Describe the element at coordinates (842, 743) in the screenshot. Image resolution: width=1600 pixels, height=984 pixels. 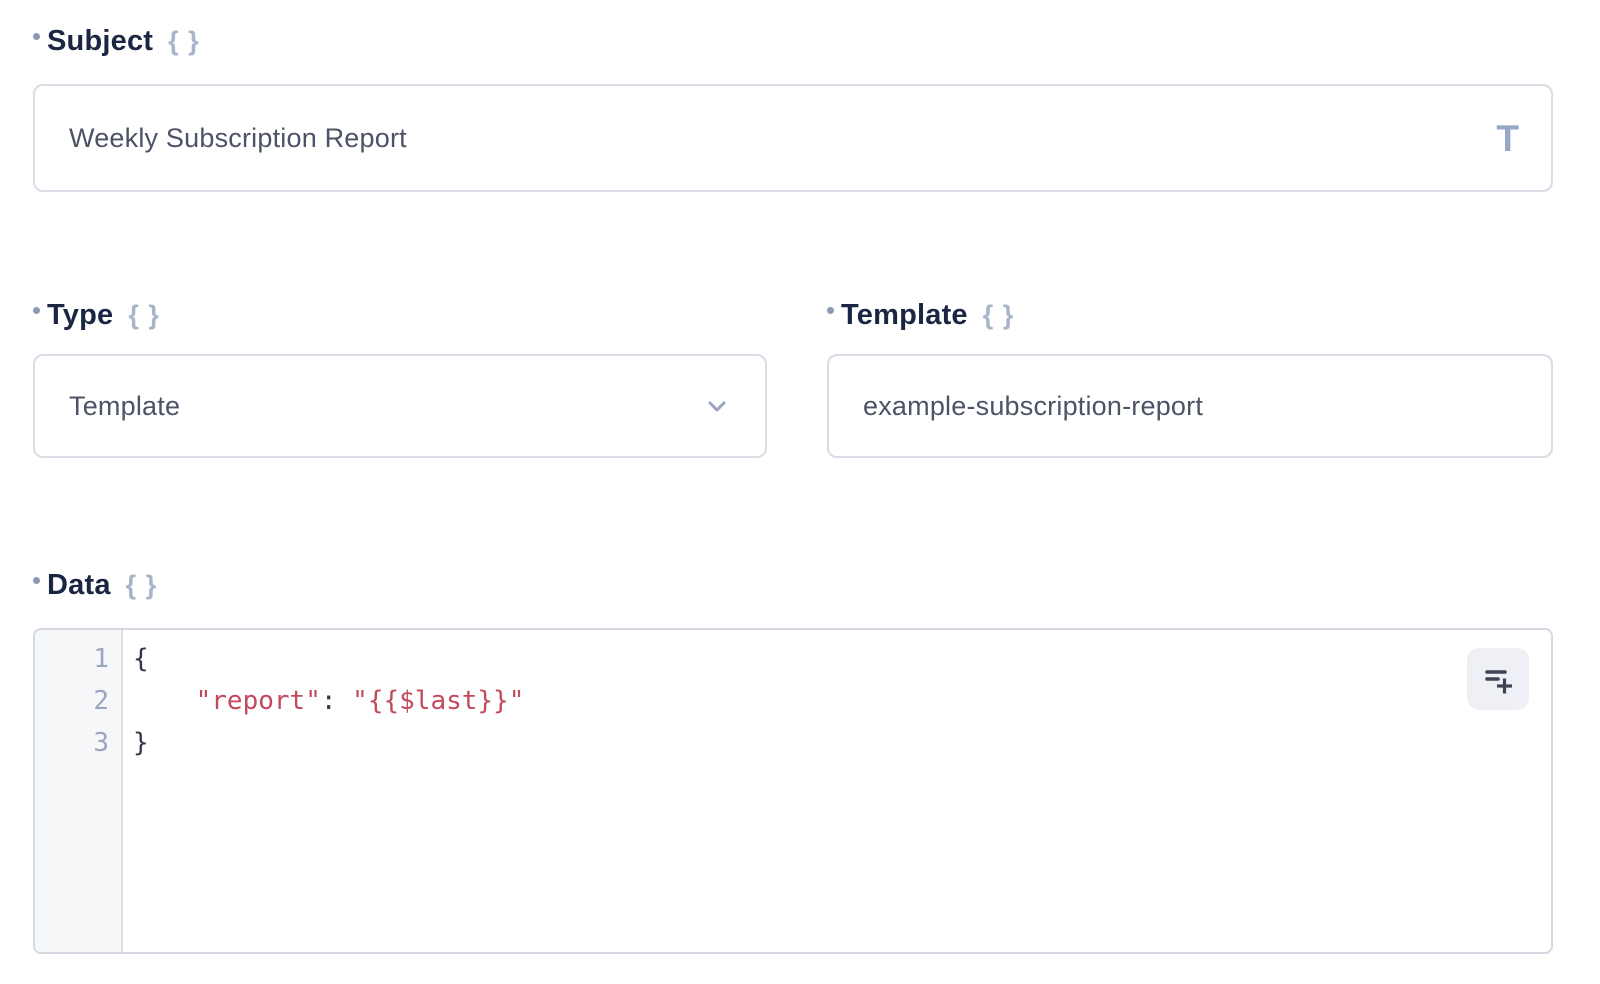
I see `code-line: }` at that location.